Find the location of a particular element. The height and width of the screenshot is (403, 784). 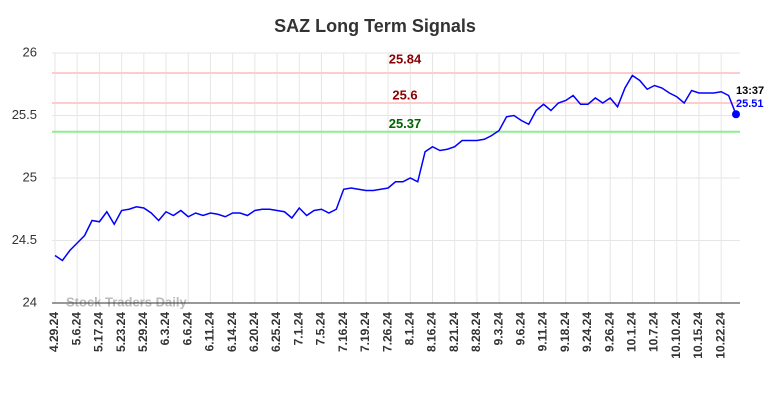

x-tick-label: 5.29.24 is located at coordinates (143, 332).